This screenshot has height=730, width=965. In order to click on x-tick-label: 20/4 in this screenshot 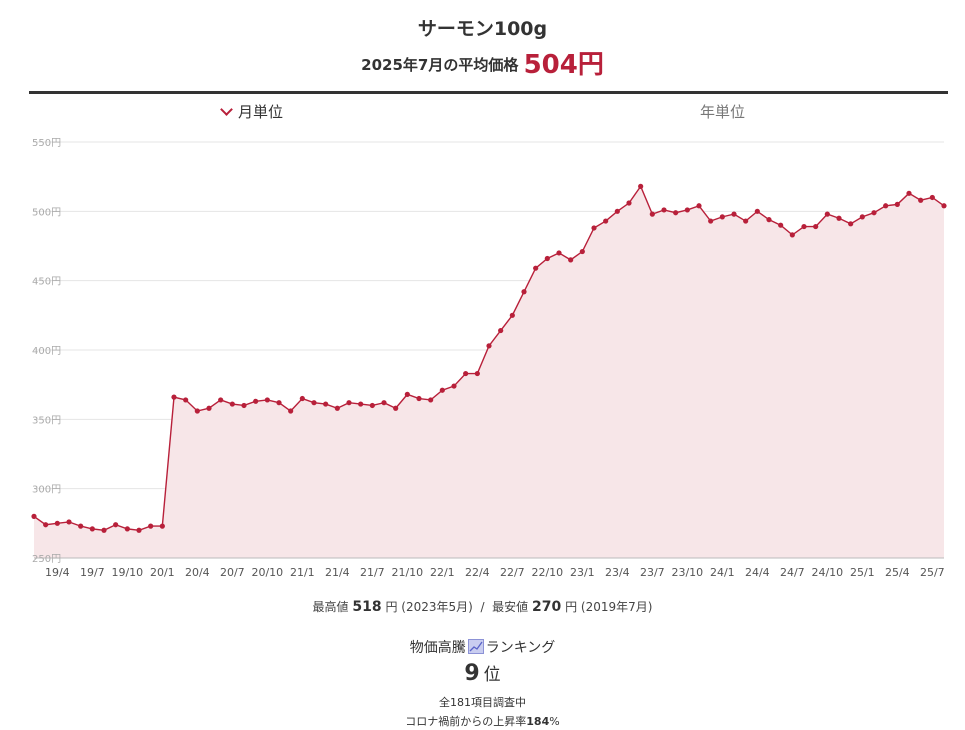, I will do `click(197, 572)`.